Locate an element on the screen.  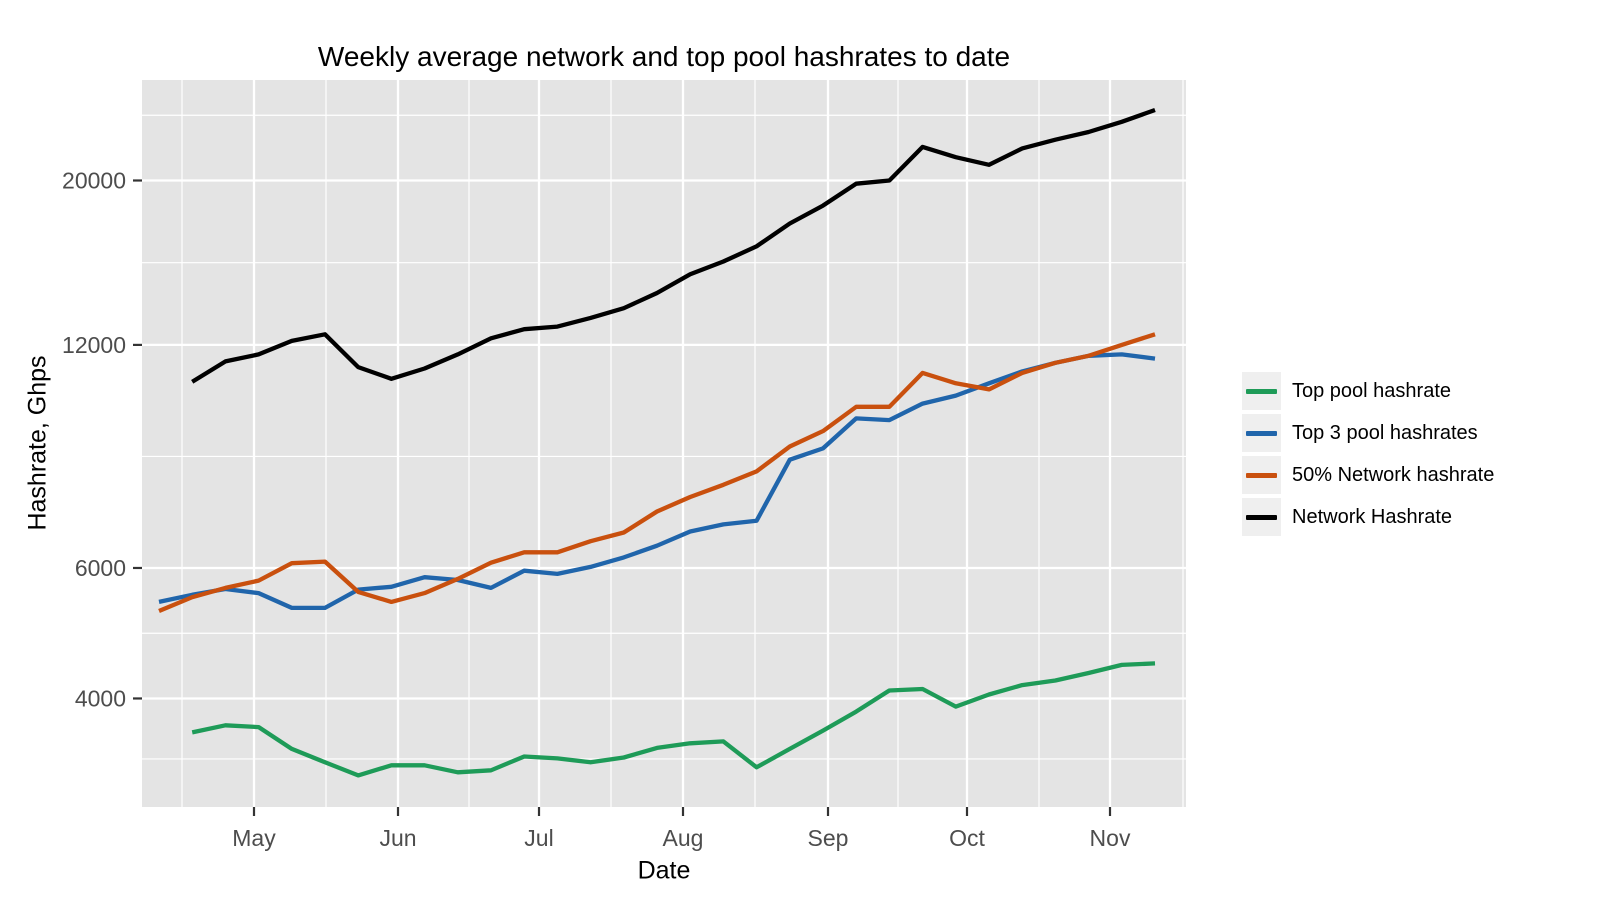
legend-label: Network Hashrate is located at coordinates (1372, 516).